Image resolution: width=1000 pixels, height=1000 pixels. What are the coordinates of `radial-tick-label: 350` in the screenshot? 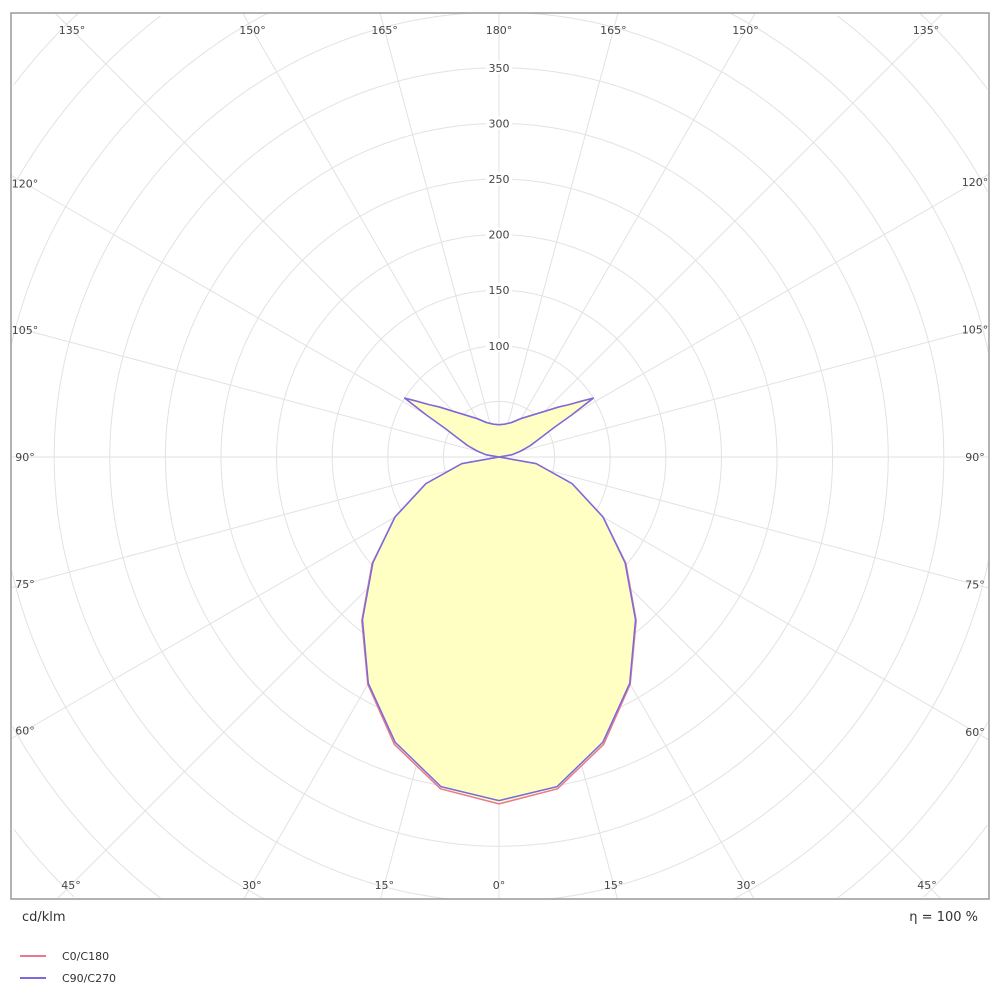 It's located at (499, 68).